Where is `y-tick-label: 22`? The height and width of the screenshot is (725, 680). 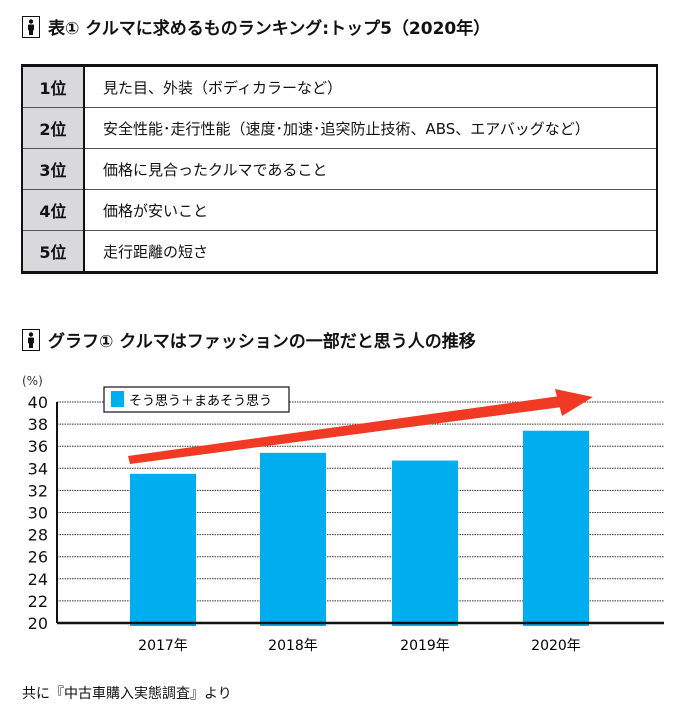 y-tick-label: 22 is located at coordinates (38, 601).